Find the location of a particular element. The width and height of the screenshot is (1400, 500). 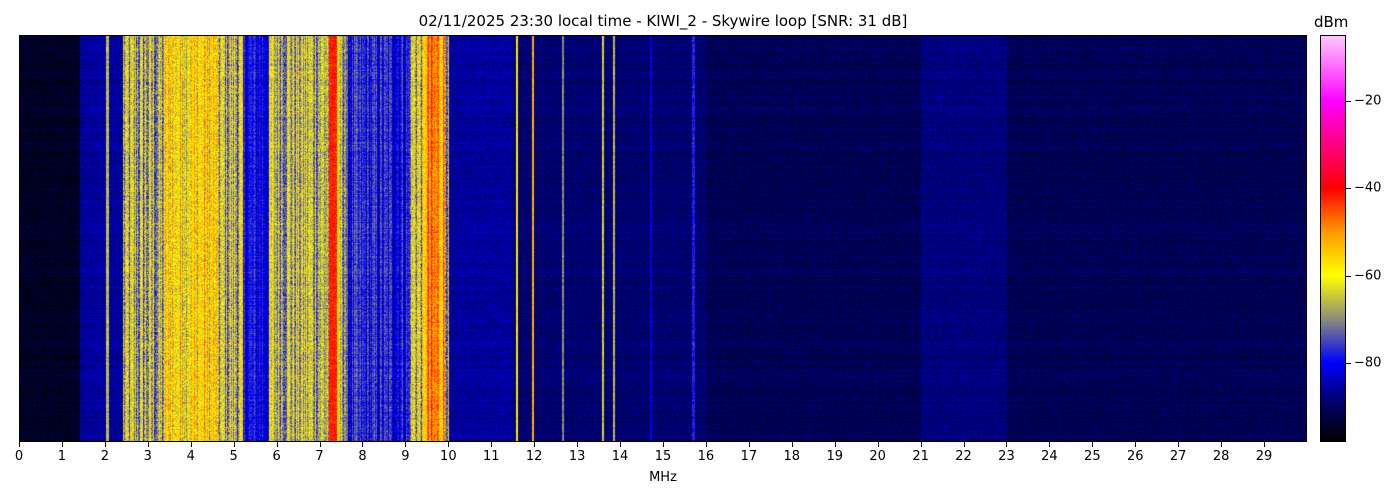

colorbar-tick-label: −20 is located at coordinates (1368, 101).